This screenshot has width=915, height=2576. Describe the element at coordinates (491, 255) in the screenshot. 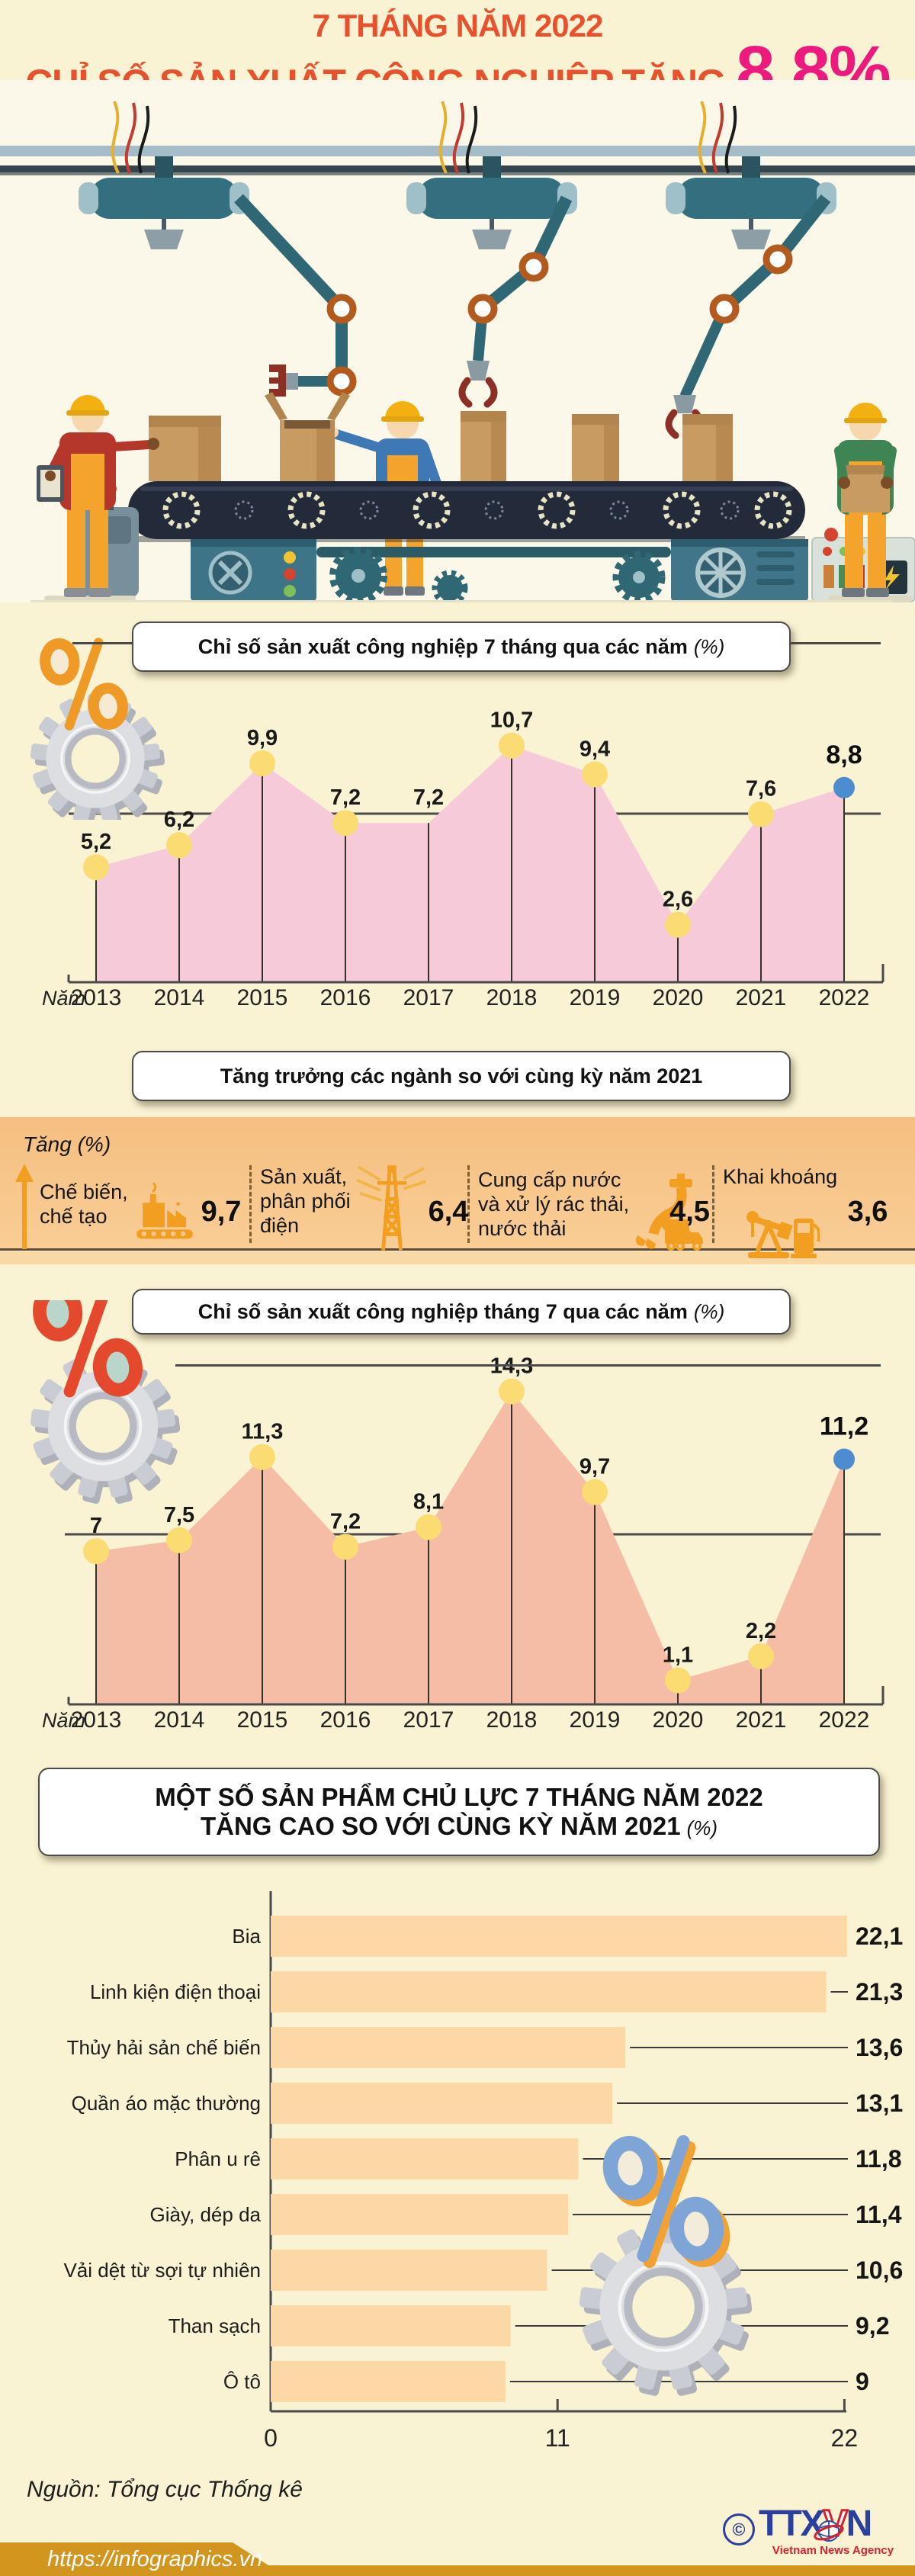

I see `robotic-arm-middle` at that location.